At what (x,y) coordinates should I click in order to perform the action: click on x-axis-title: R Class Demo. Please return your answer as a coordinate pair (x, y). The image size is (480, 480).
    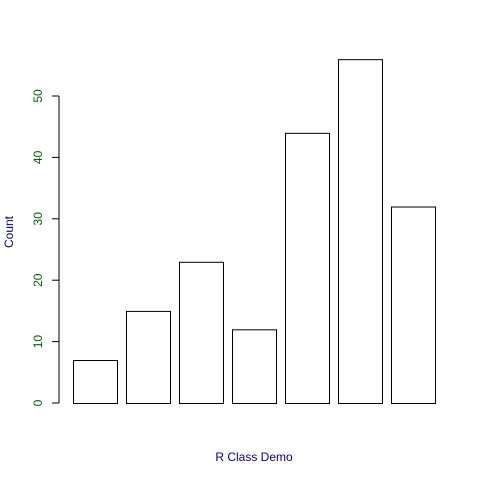
    Looking at the image, I should click on (254, 457).